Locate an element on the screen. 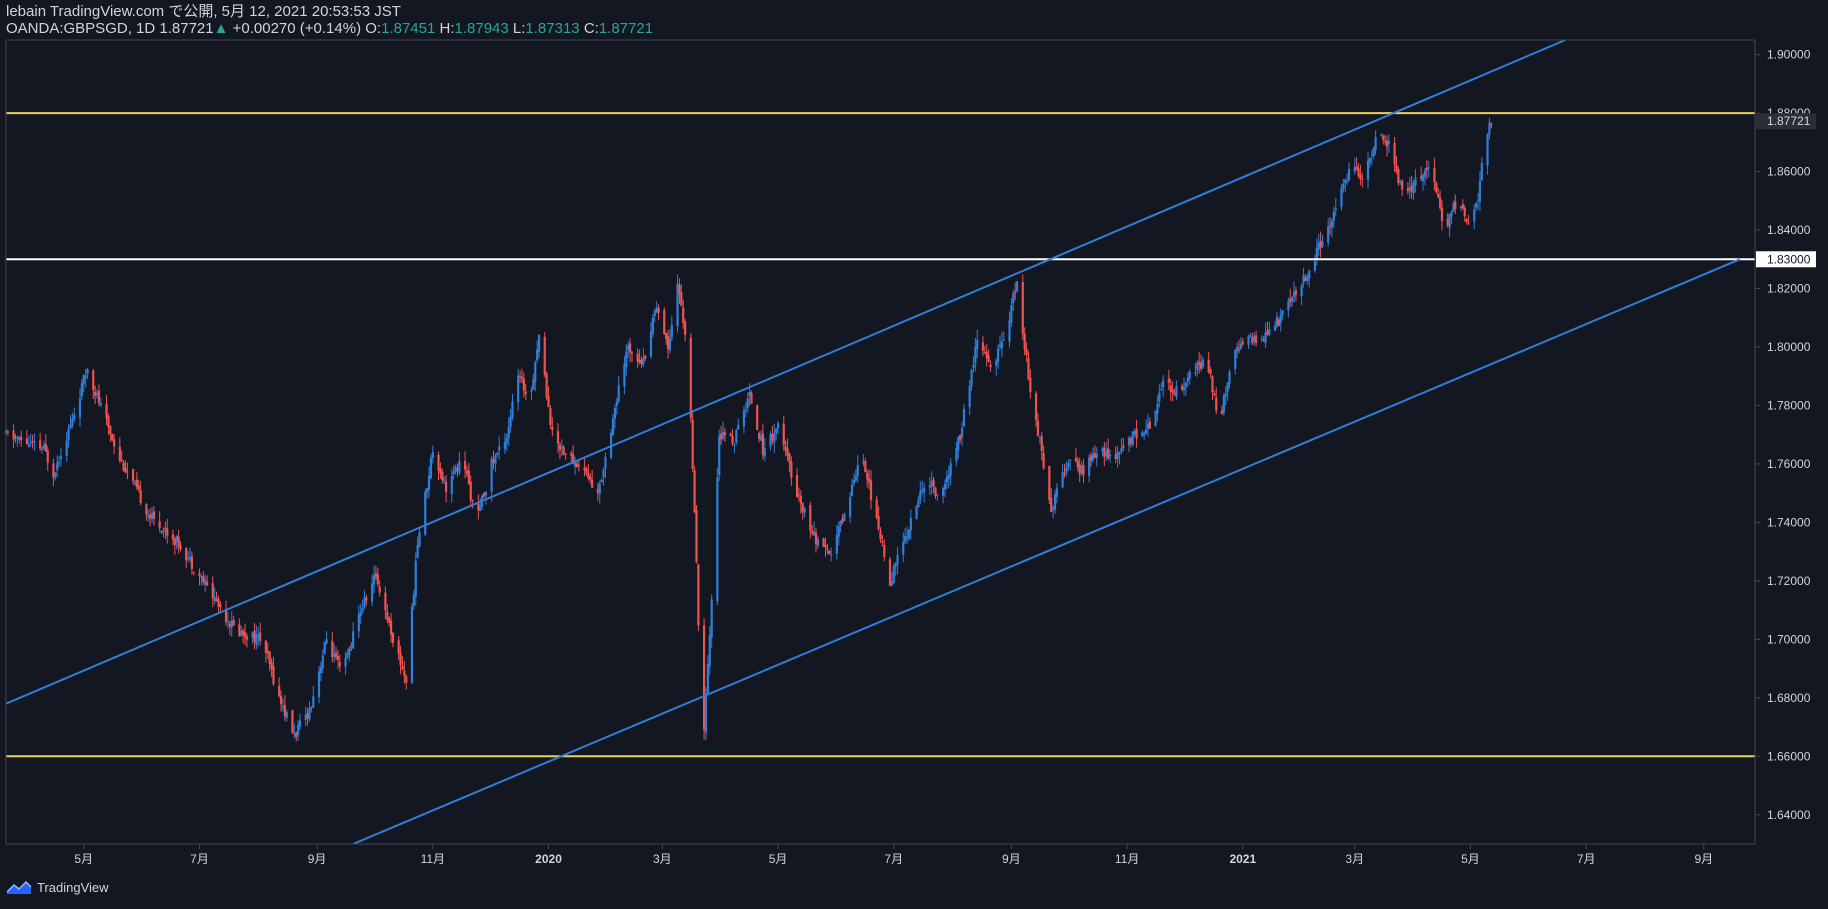 This screenshot has width=1828, height=909. time-tick-label: 5月 is located at coordinates (778, 859).